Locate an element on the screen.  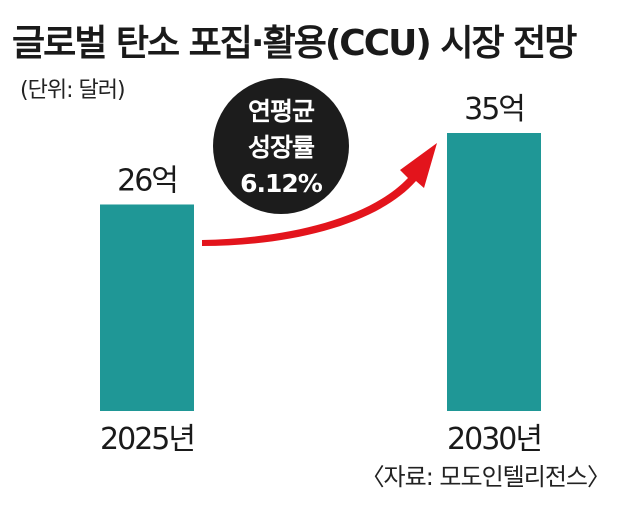
growth-arrow-icon is located at coordinates (319, 194).